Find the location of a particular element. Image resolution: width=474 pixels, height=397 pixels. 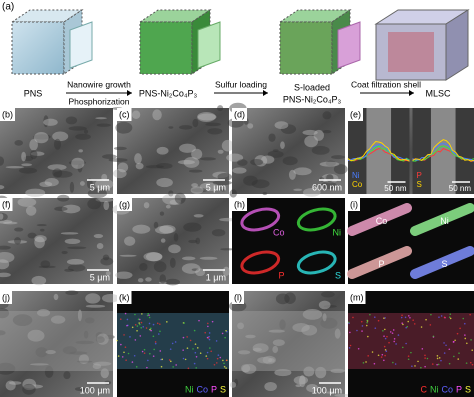

panel: Ni Co P S (k) is located at coordinates (172, 344).